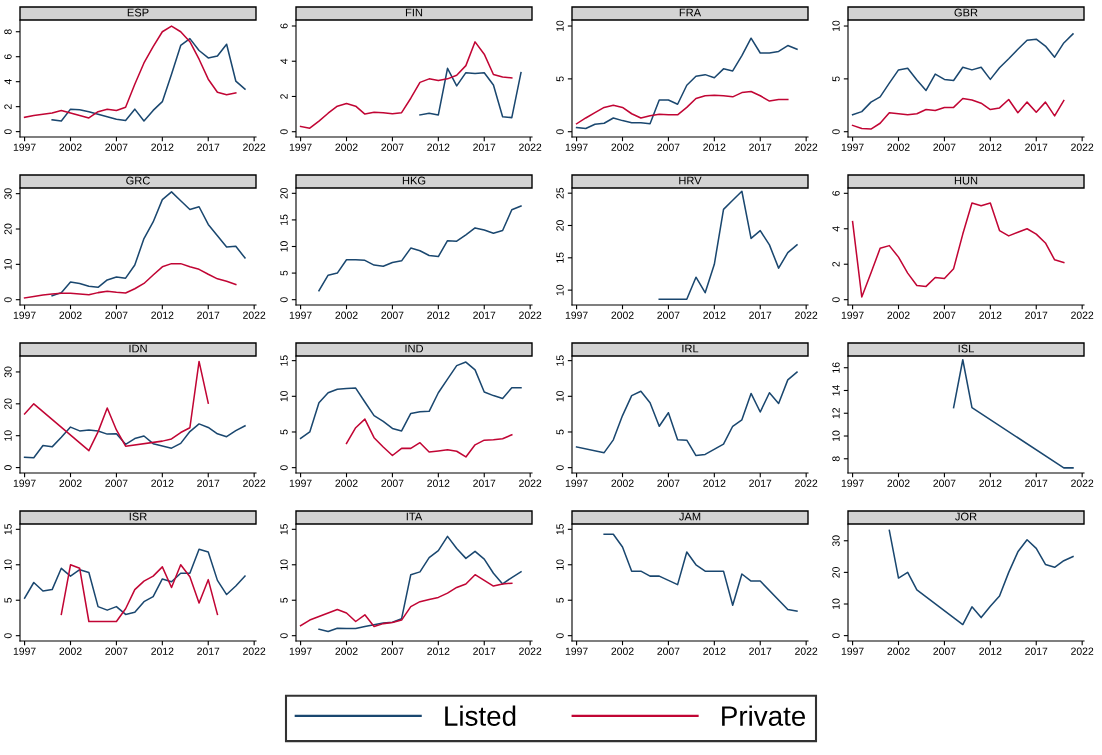 Image resolution: width=1102 pixels, height=755 pixels. What do you see at coordinates (836, 459) in the screenshot?
I see `y-tick-label: 8` at bounding box center [836, 459].